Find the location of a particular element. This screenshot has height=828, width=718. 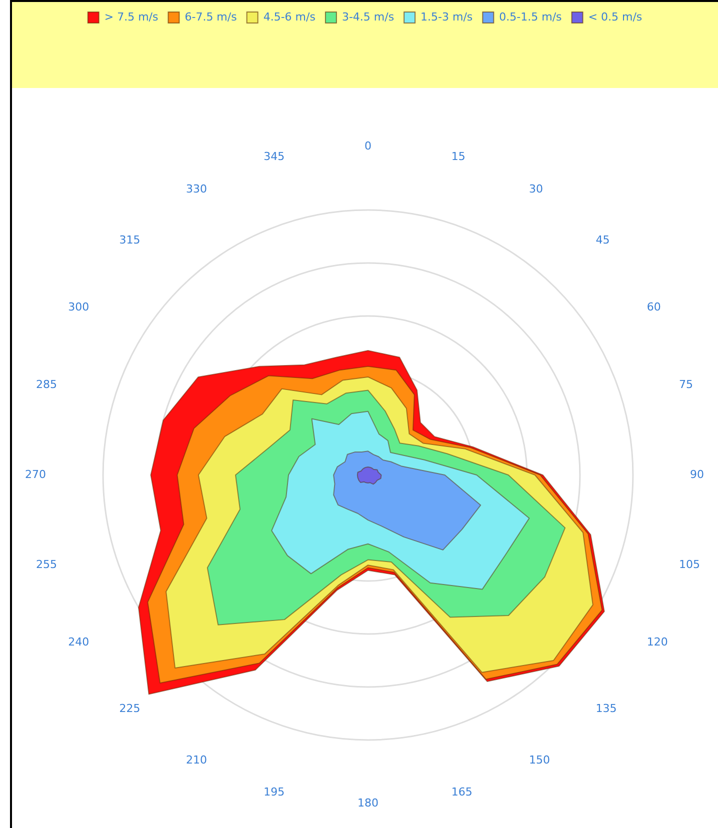

spoke-label: 255 is located at coordinates (46, 564).